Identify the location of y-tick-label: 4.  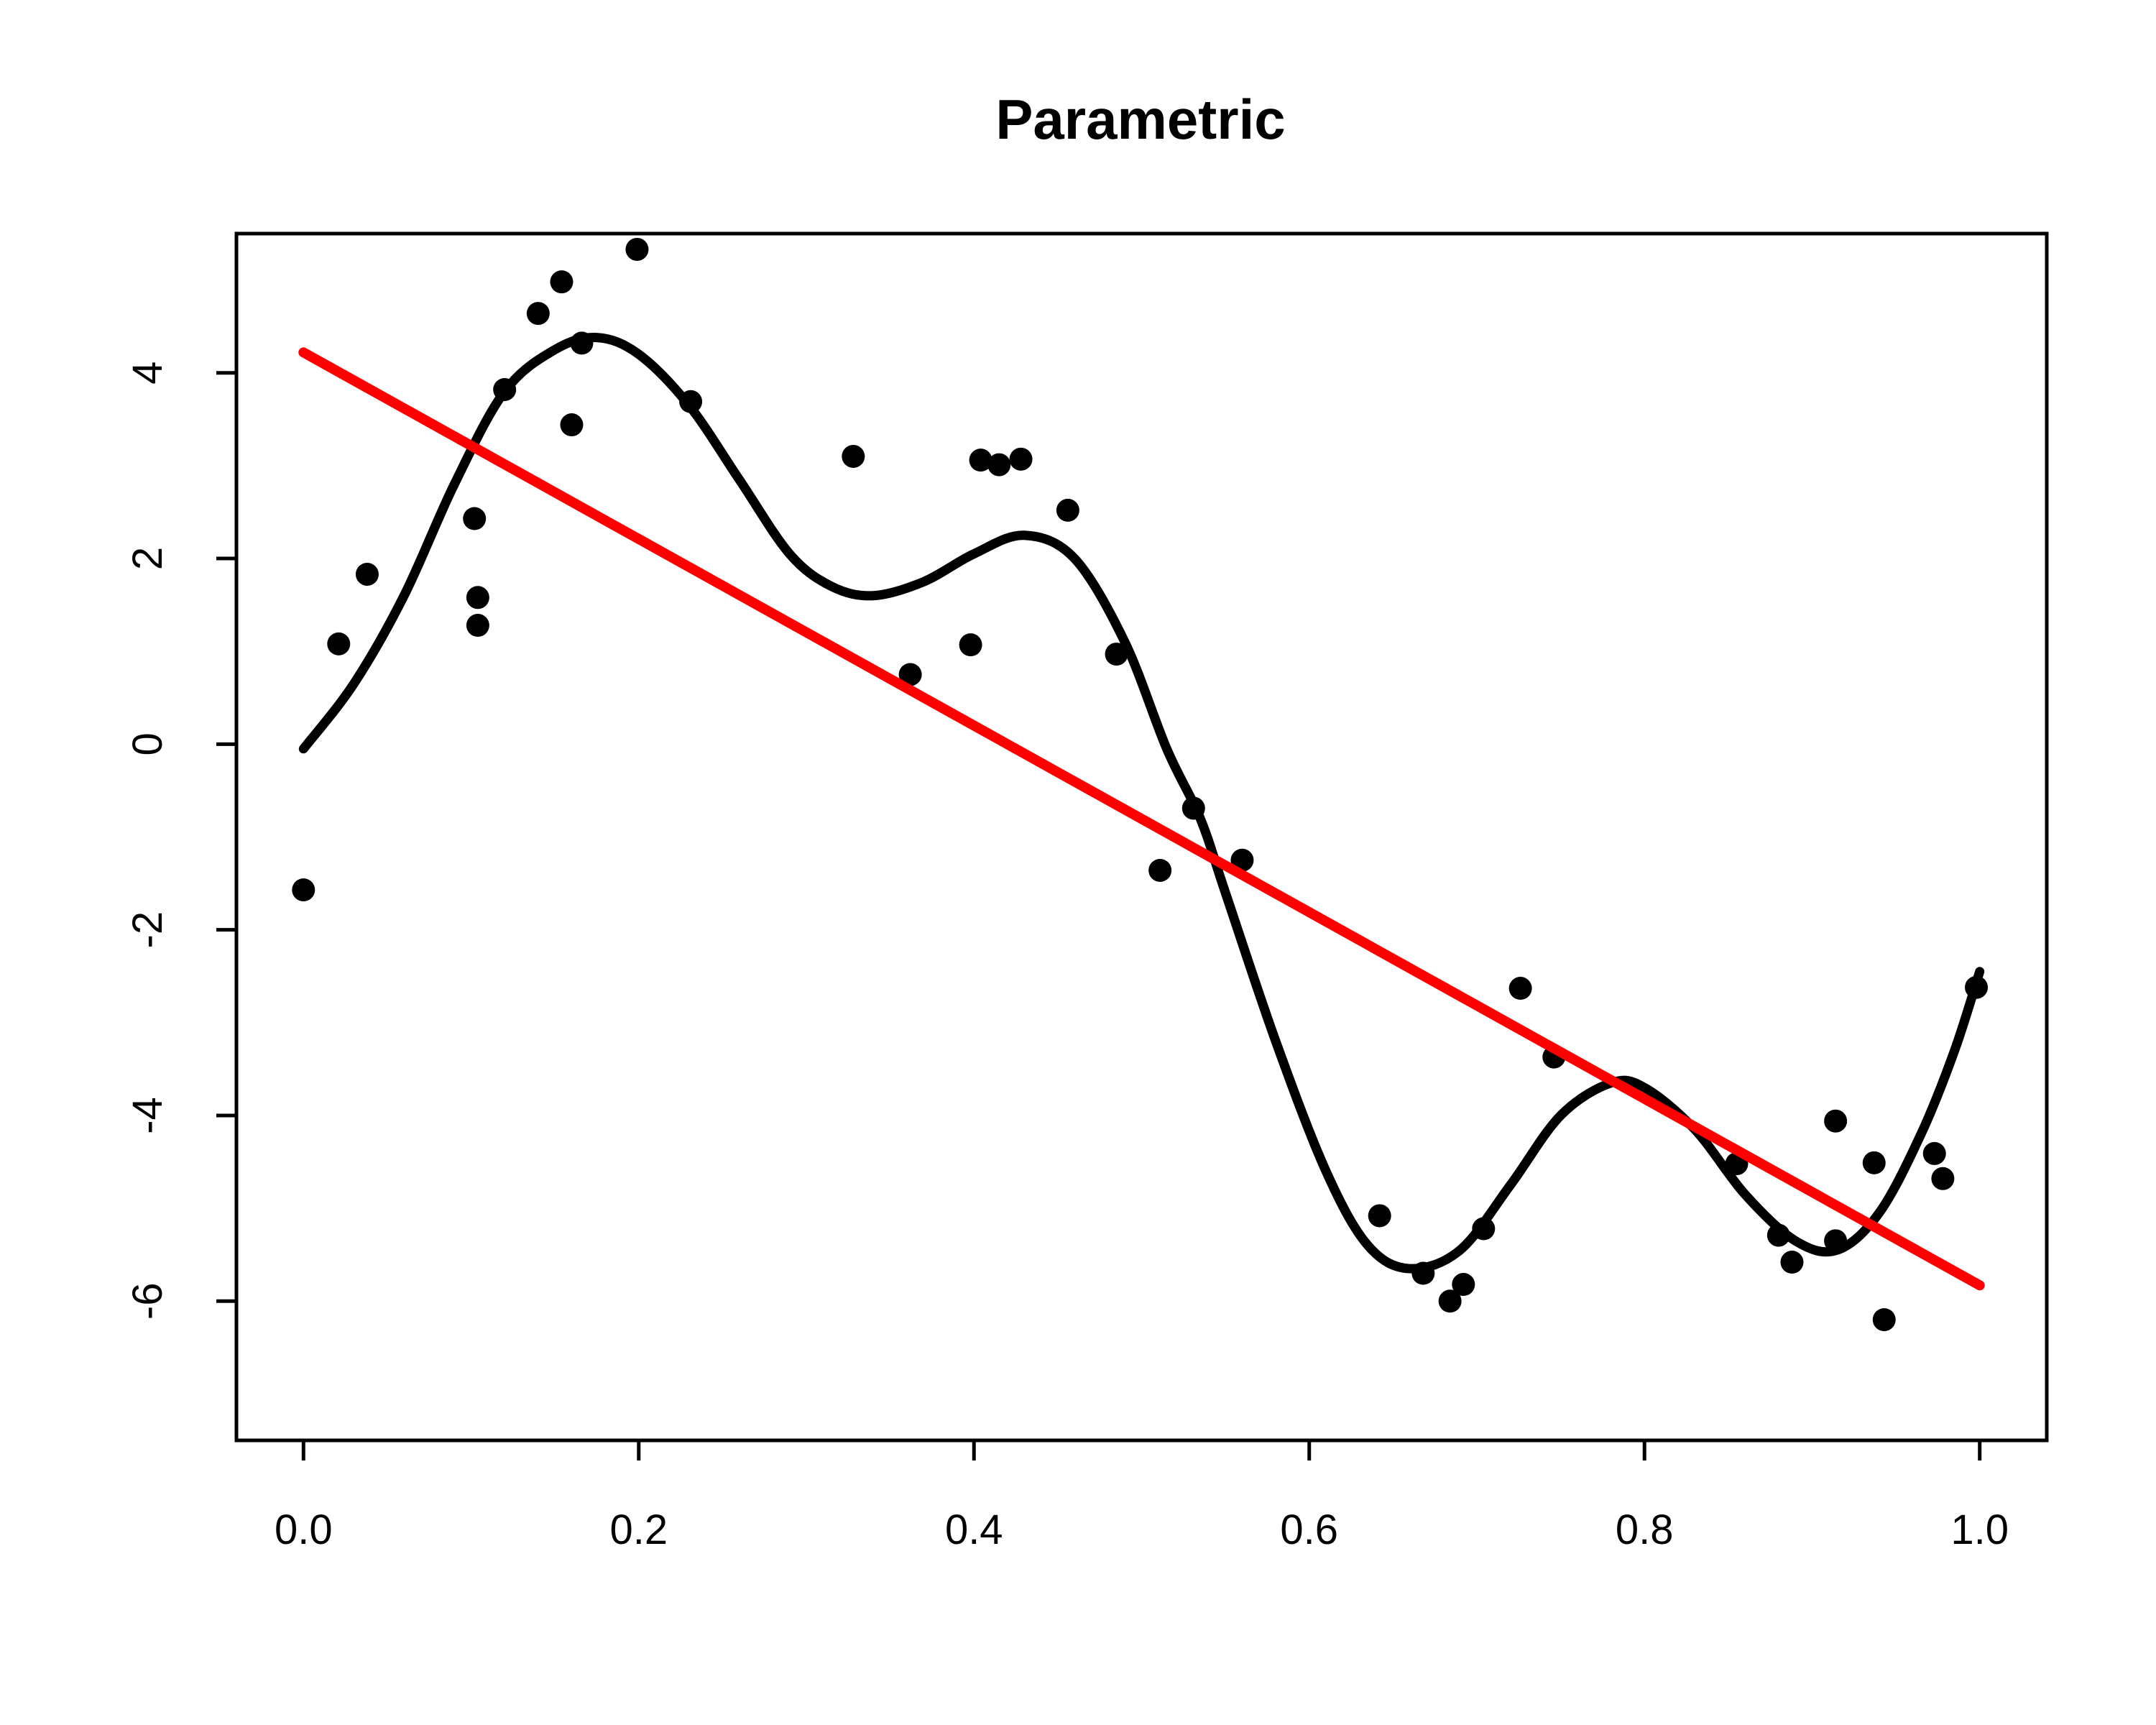
(147, 373).